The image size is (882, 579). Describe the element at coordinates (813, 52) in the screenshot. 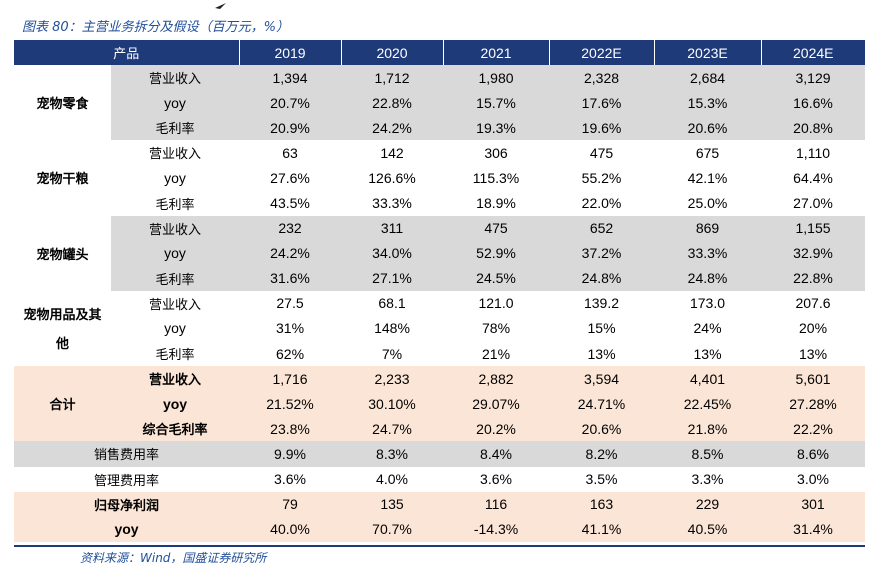

I see `header-year: 2024E` at that location.